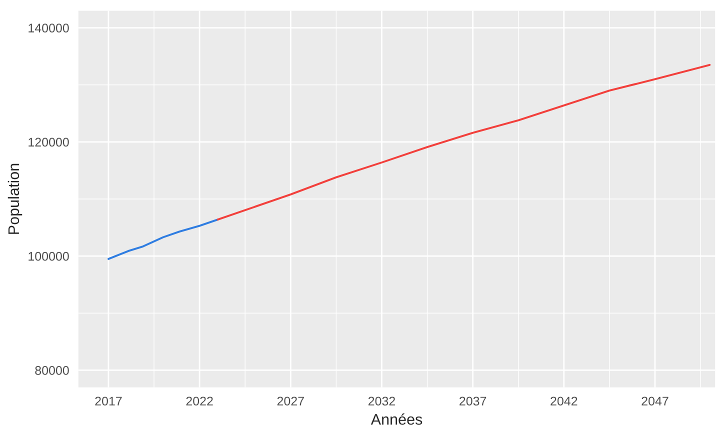 Image resolution: width=726 pixels, height=428 pixels. I want to click on x-tick-label: 2027, so click(290, 401).